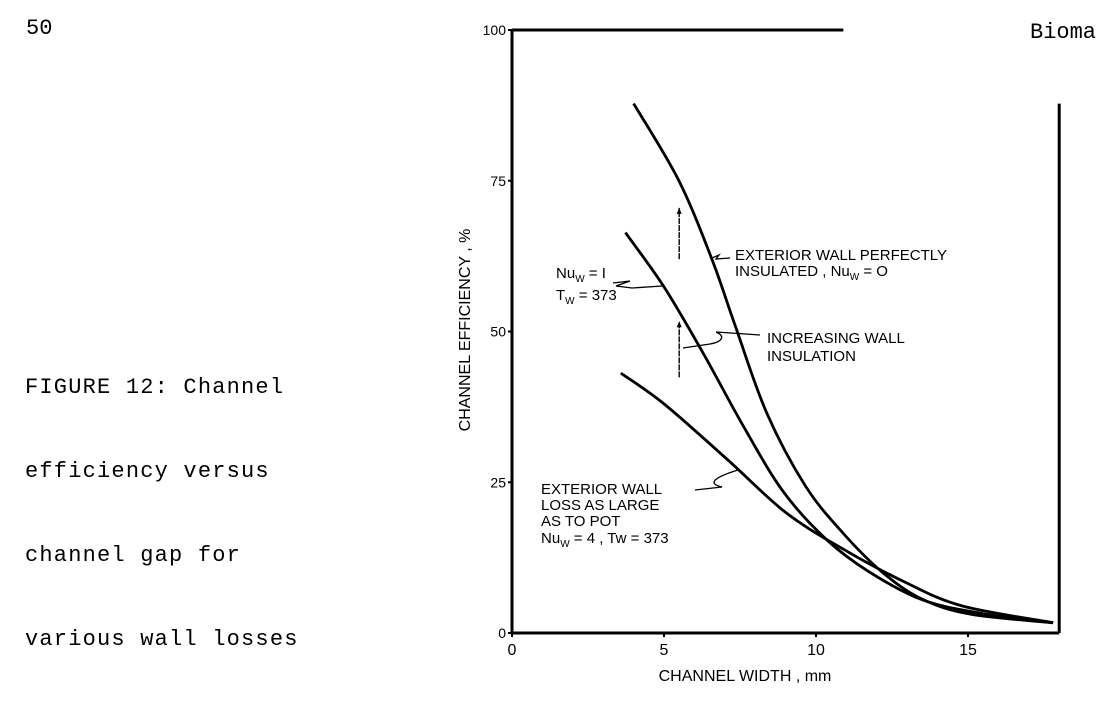 The width and height of the screenshot is (1110, 711). What do you see at coordinates (498, 332) in the screenshot?
I see `y-tick-label: 50` at bounding box center [498, 332].